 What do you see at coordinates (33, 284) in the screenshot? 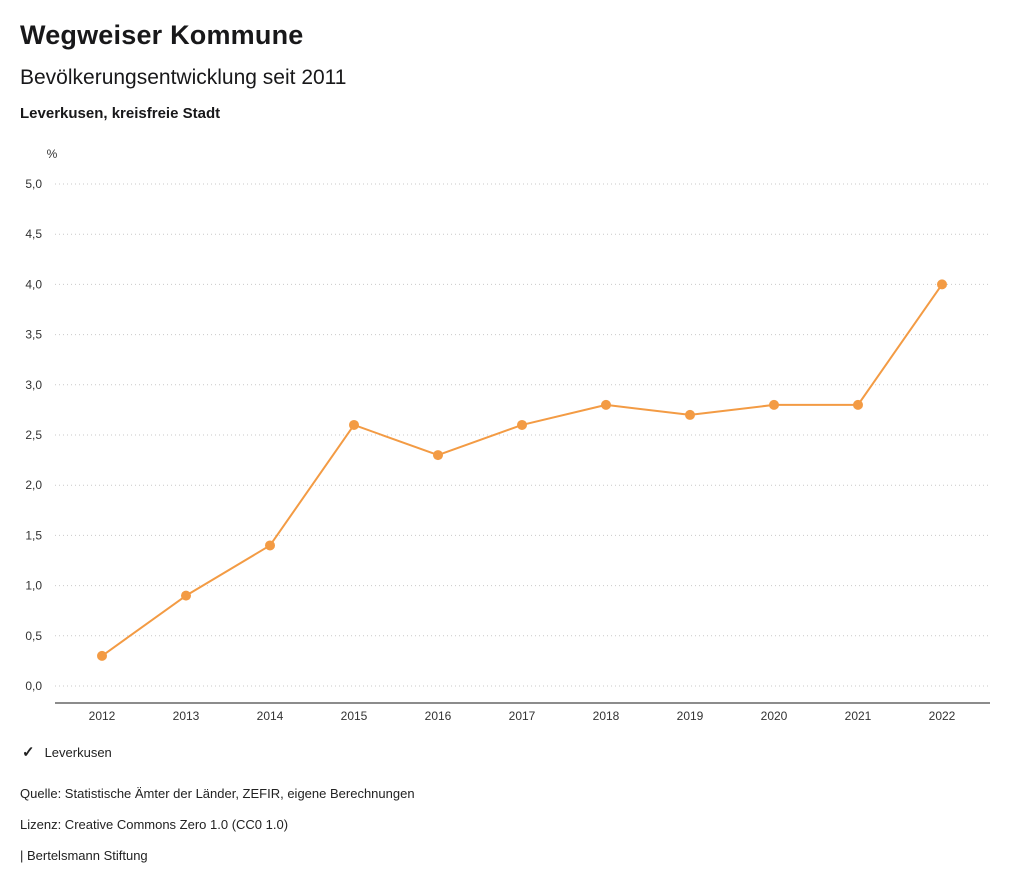
I see `y-tick-label: 4,0` at bounding box center [33, 284].